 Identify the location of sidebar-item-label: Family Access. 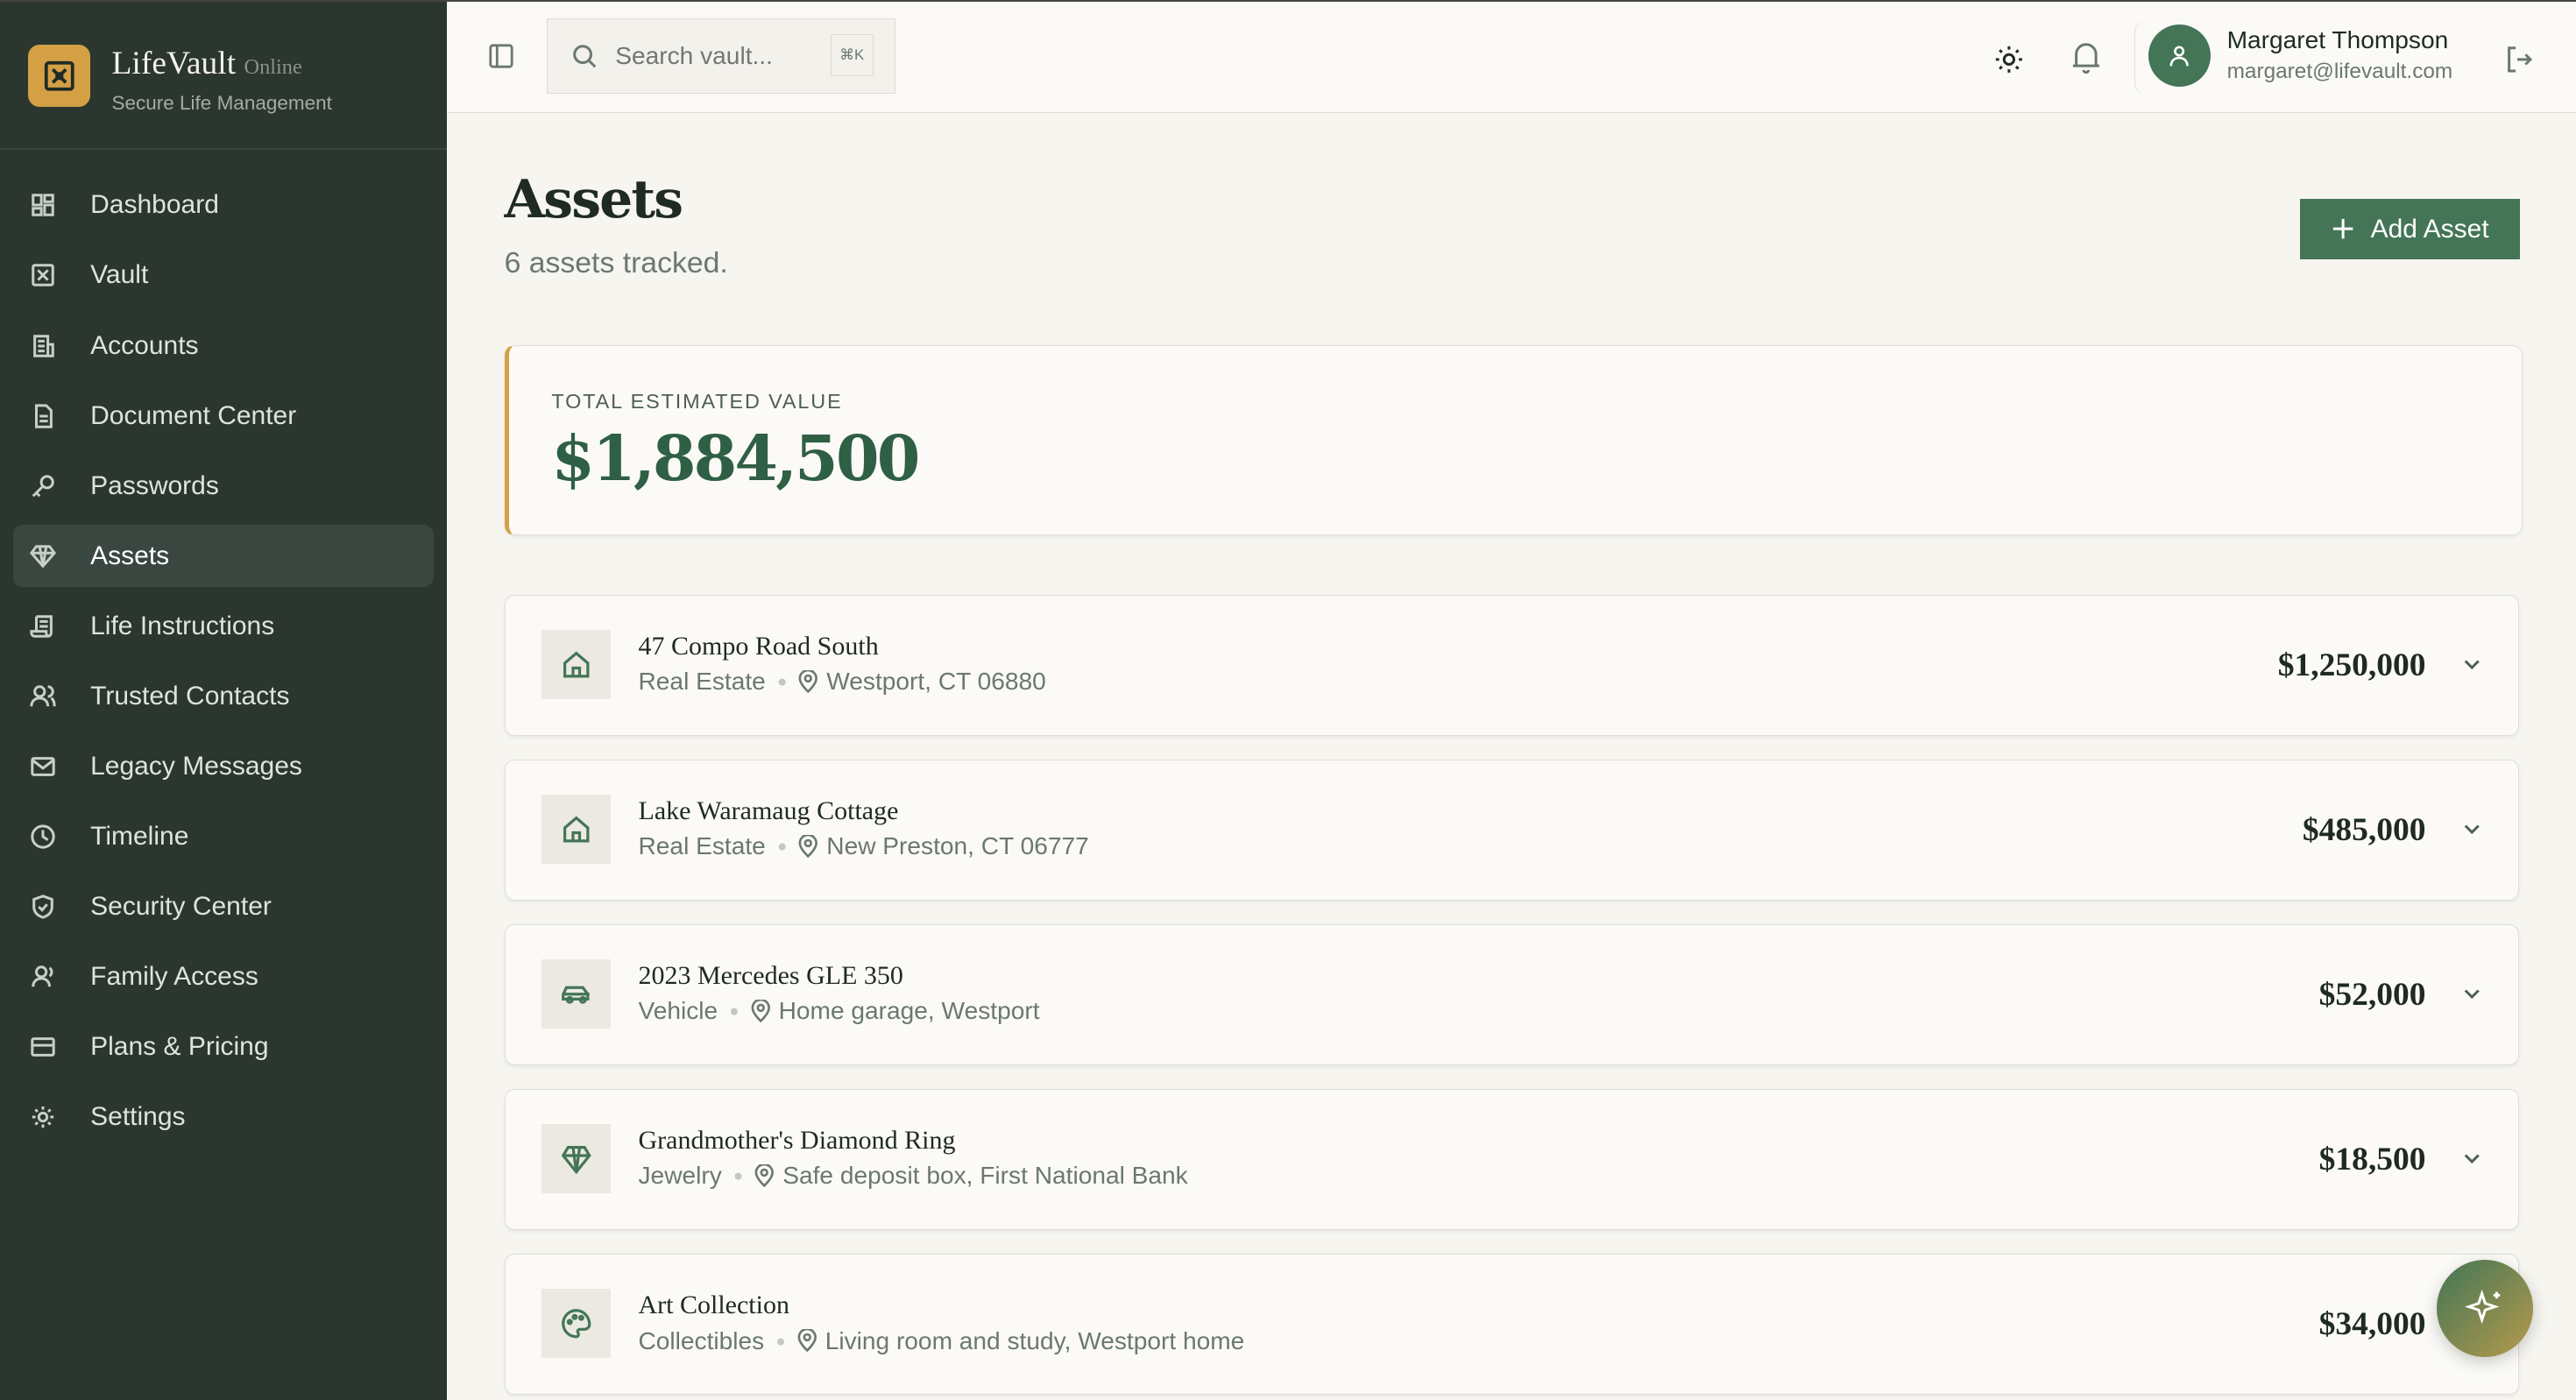
(174, 977).